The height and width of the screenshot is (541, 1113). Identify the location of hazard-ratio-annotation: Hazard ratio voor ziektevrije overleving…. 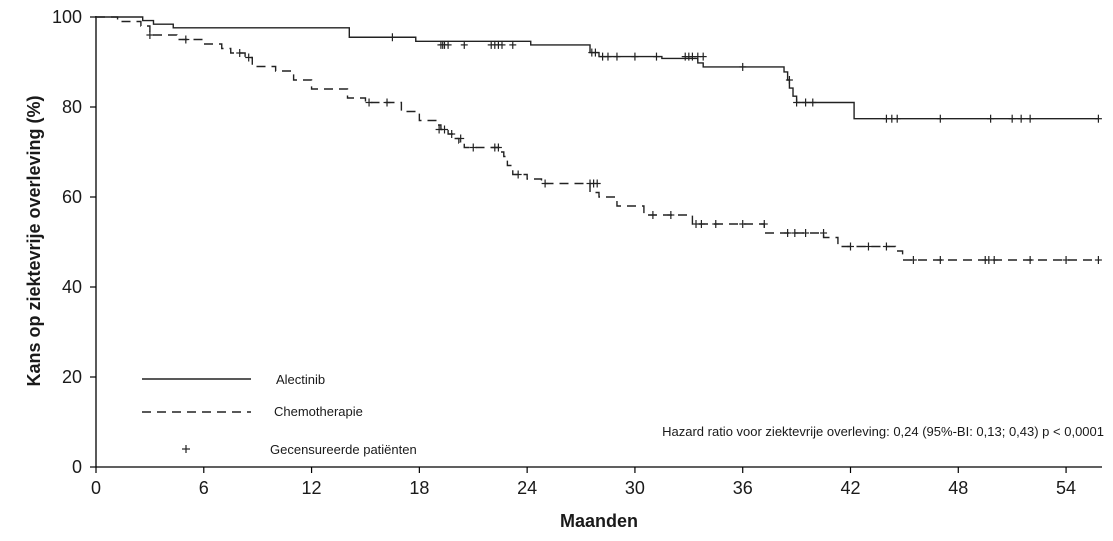
(883, 431).